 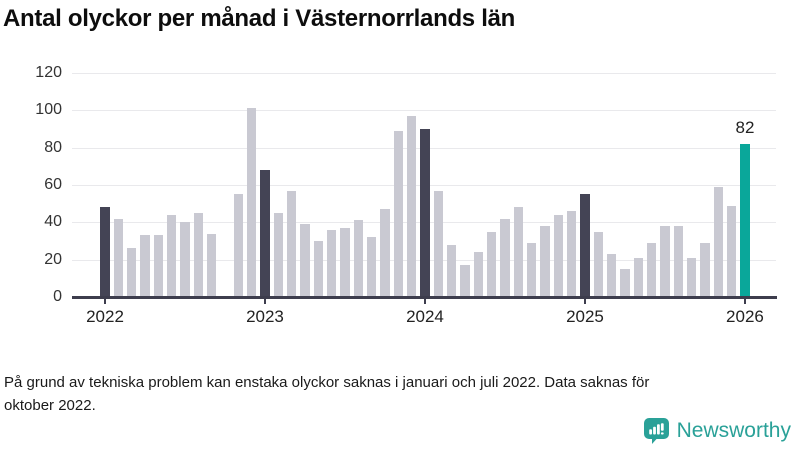 What do you see at coordinates (53, 259) in the screenshot?
I see `y-axis-label-20: 20` at bounding box center [53, 259].